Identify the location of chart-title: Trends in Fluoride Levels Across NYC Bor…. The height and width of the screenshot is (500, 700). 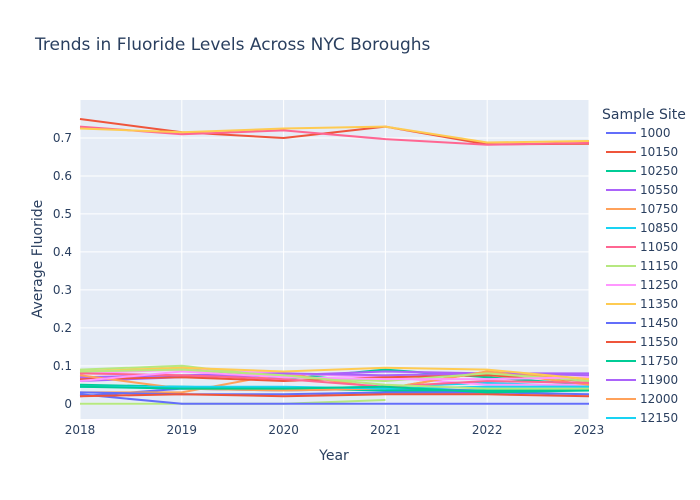
(232, 45).